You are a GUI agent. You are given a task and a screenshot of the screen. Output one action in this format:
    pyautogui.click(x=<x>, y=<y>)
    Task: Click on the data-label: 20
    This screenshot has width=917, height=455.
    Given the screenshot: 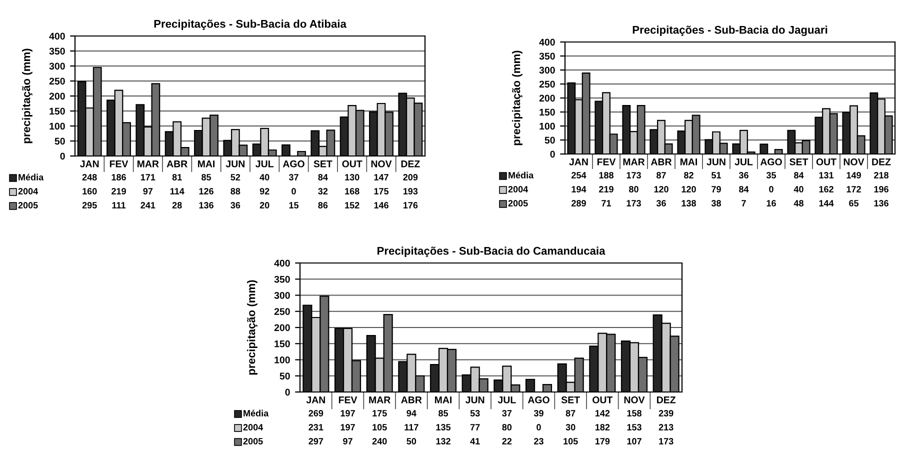 What is the action you would take?
    pyautogui.click(x=265, y=205)
    